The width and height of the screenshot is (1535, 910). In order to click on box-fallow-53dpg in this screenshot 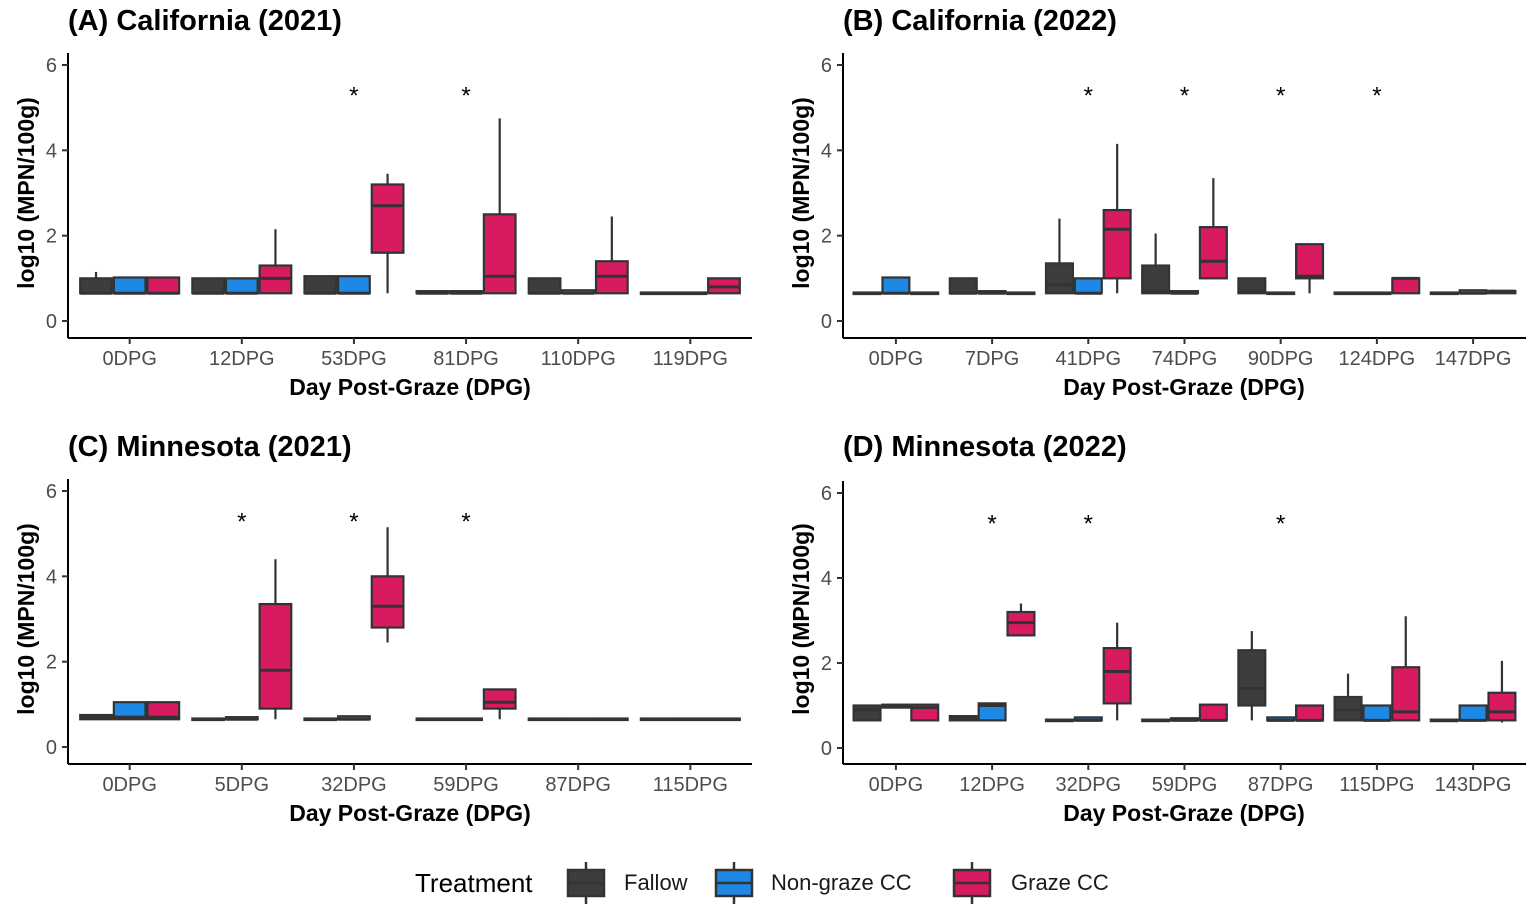, I will do `click(320, 285)`.